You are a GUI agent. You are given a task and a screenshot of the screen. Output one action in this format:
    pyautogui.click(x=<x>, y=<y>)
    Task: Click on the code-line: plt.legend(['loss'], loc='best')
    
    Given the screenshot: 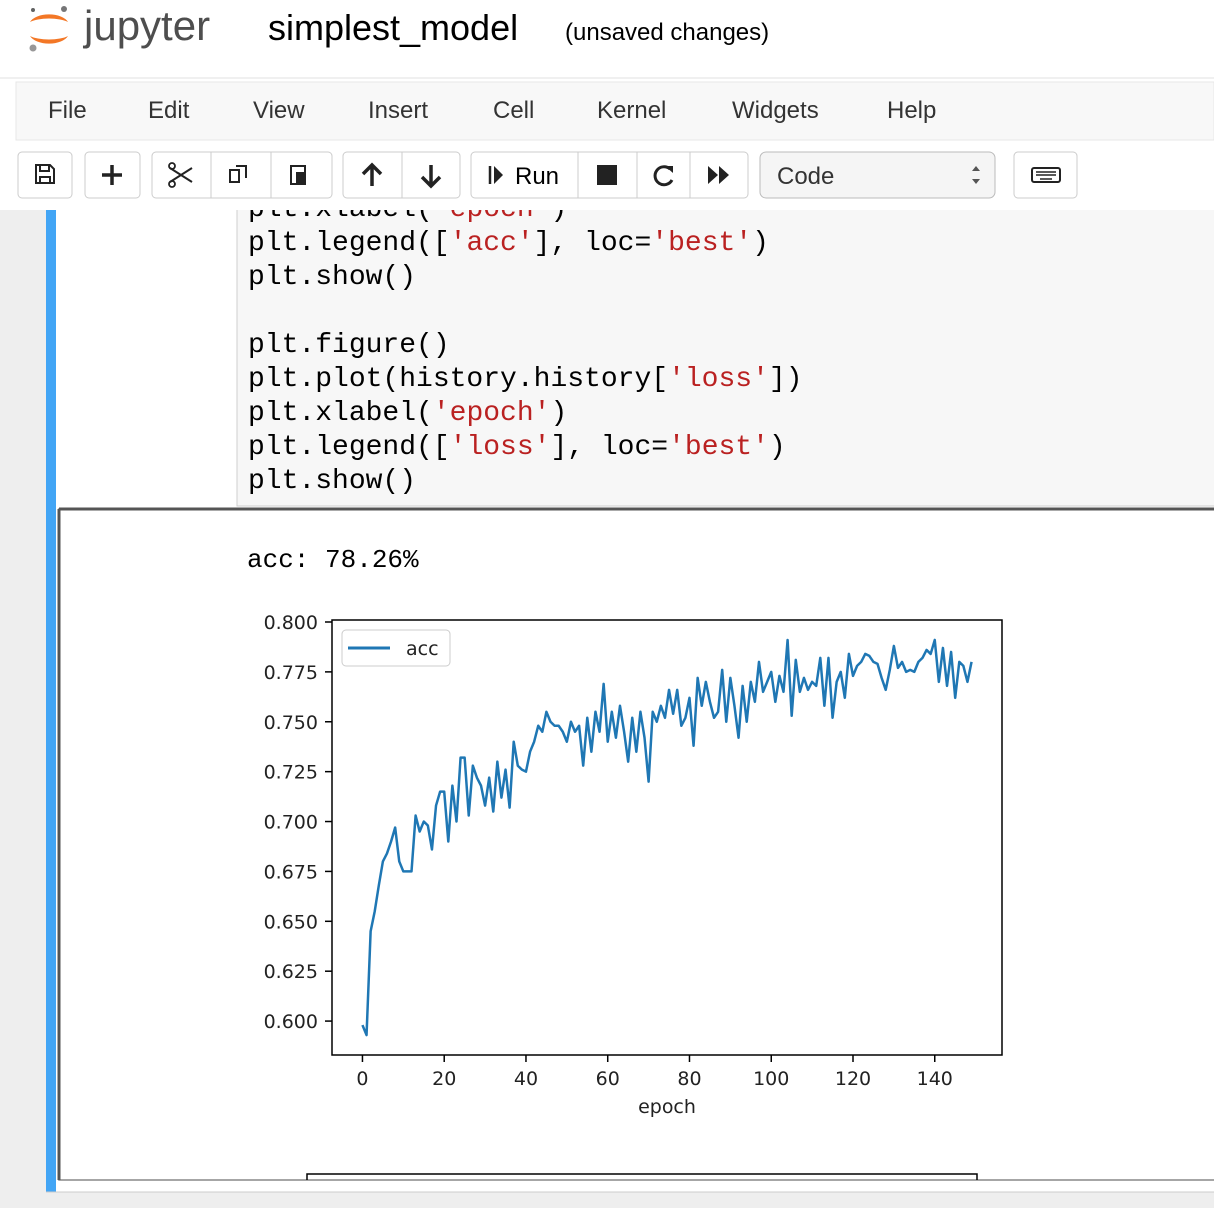 What is the action you would take?
    pyautogui.click(x=517, y=447)
    